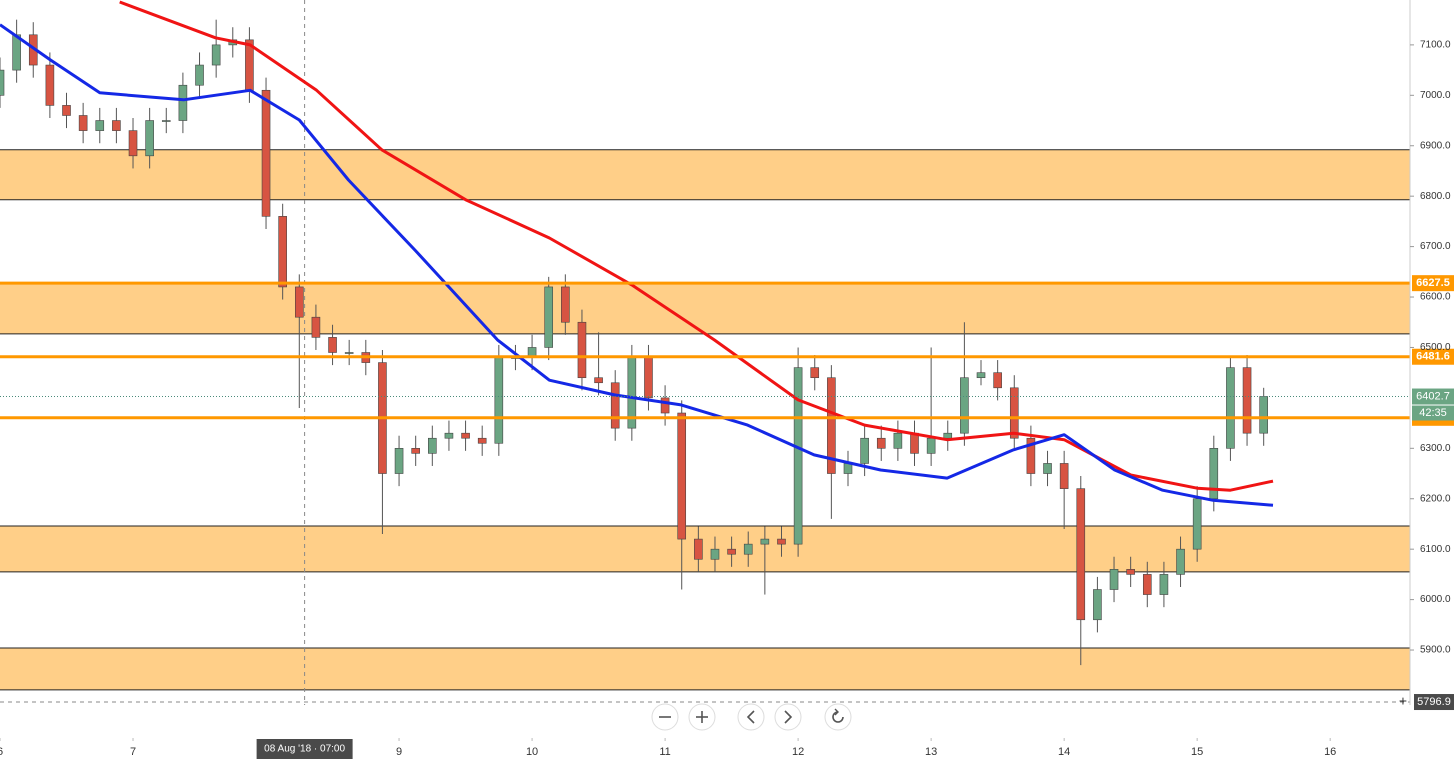  What do you see at coordinates (1435, 145) in the screenshot?
I see `y-tick-label: 6900.0` at bounding box center [1435, 145].